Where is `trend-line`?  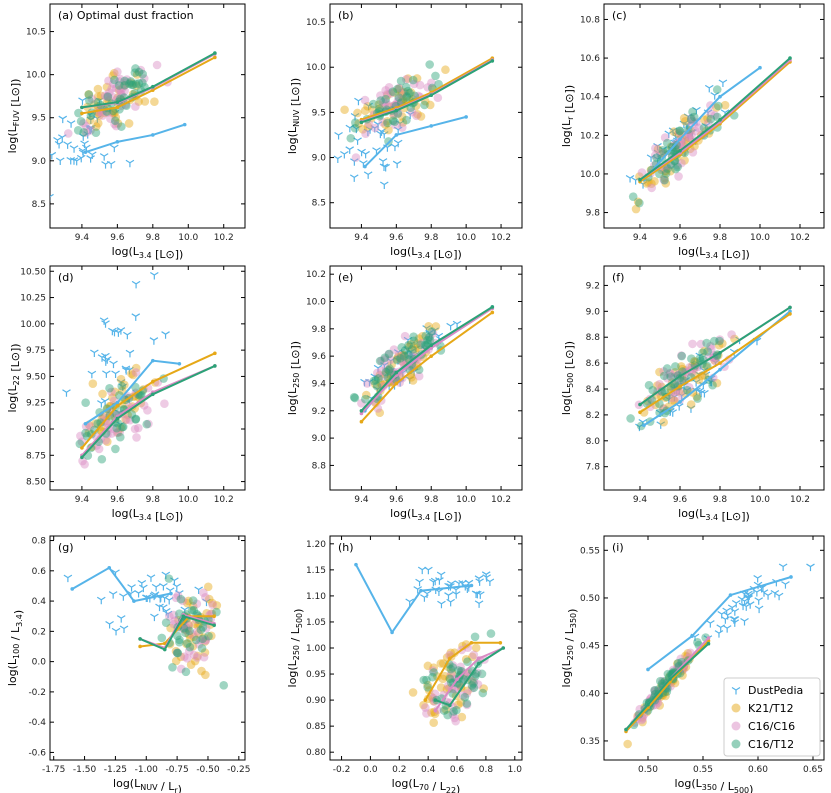
trend-line is located at coordinates (135, 138).